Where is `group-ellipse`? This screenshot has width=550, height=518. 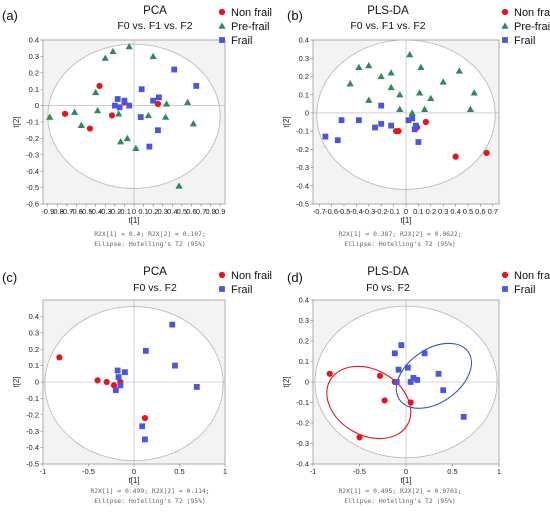
group-ellipse is located at coordinates (369, 402).